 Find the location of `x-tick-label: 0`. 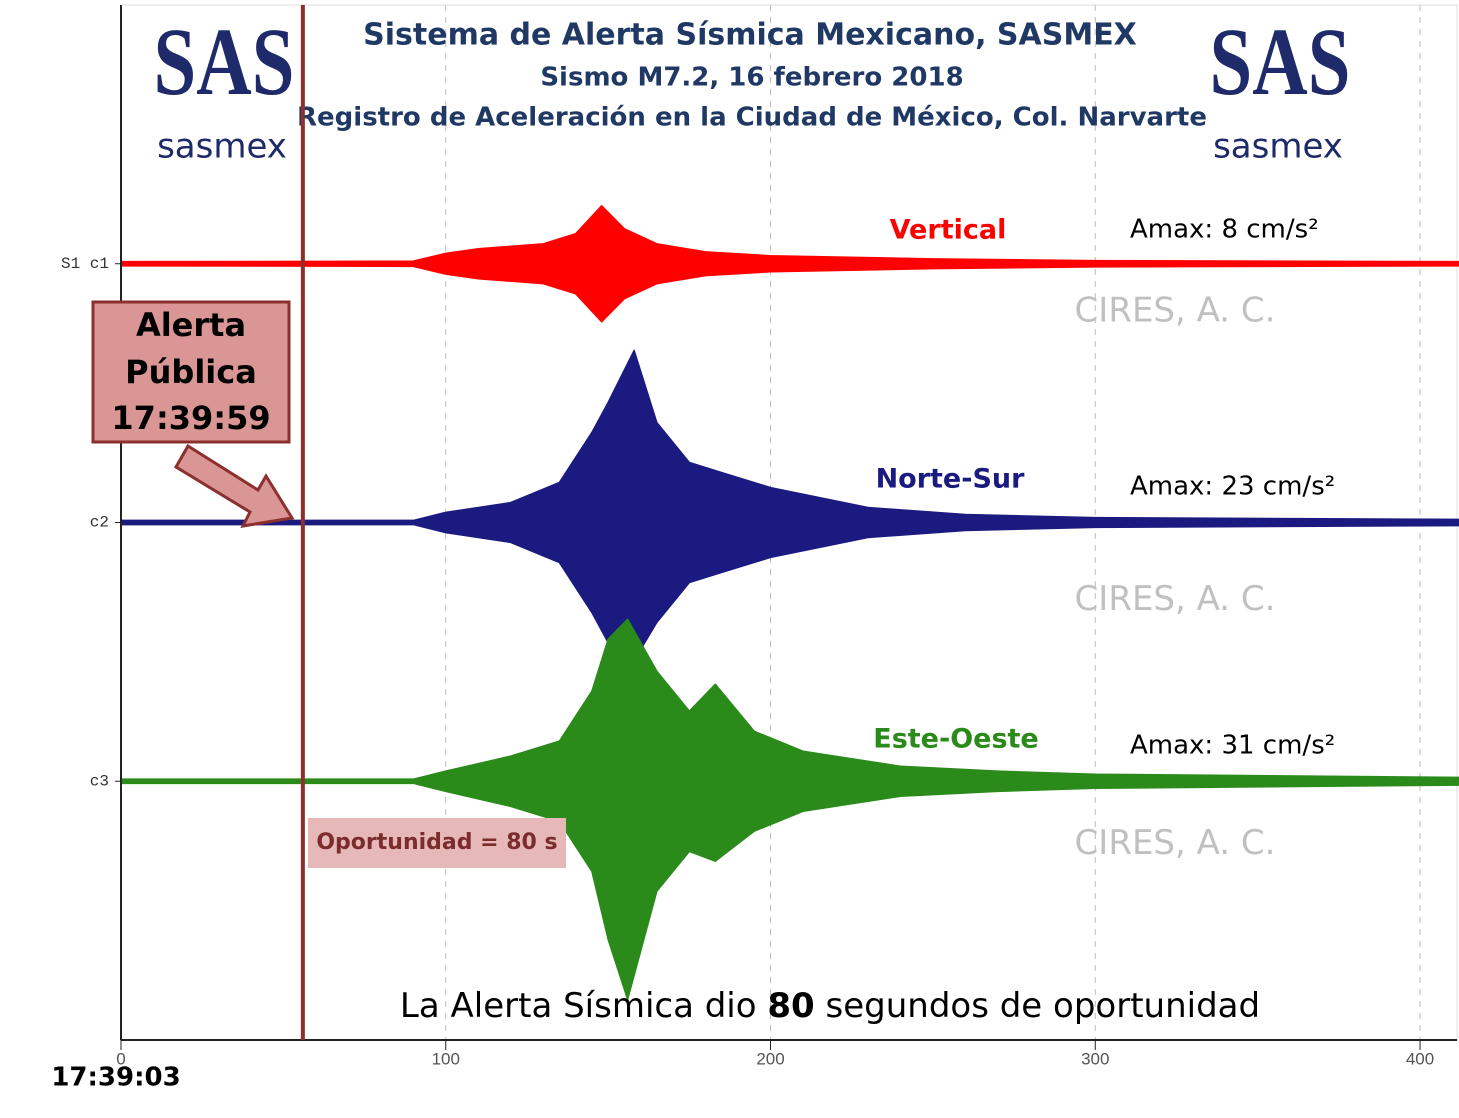

x-tick-label: 0 is located at coordinates (120, 1058).